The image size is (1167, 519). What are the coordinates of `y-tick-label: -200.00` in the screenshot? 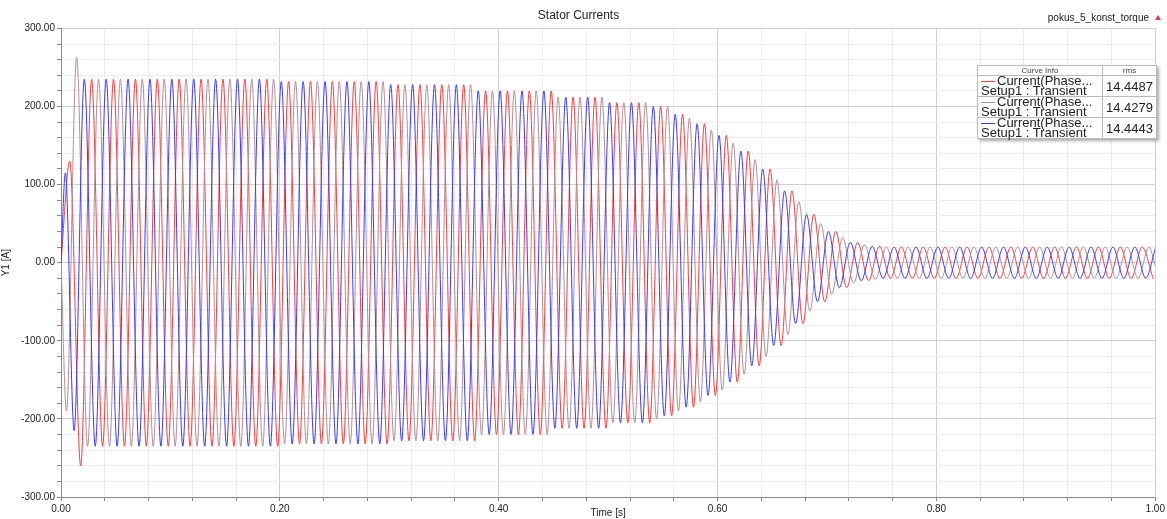 It's located at (38, 418).